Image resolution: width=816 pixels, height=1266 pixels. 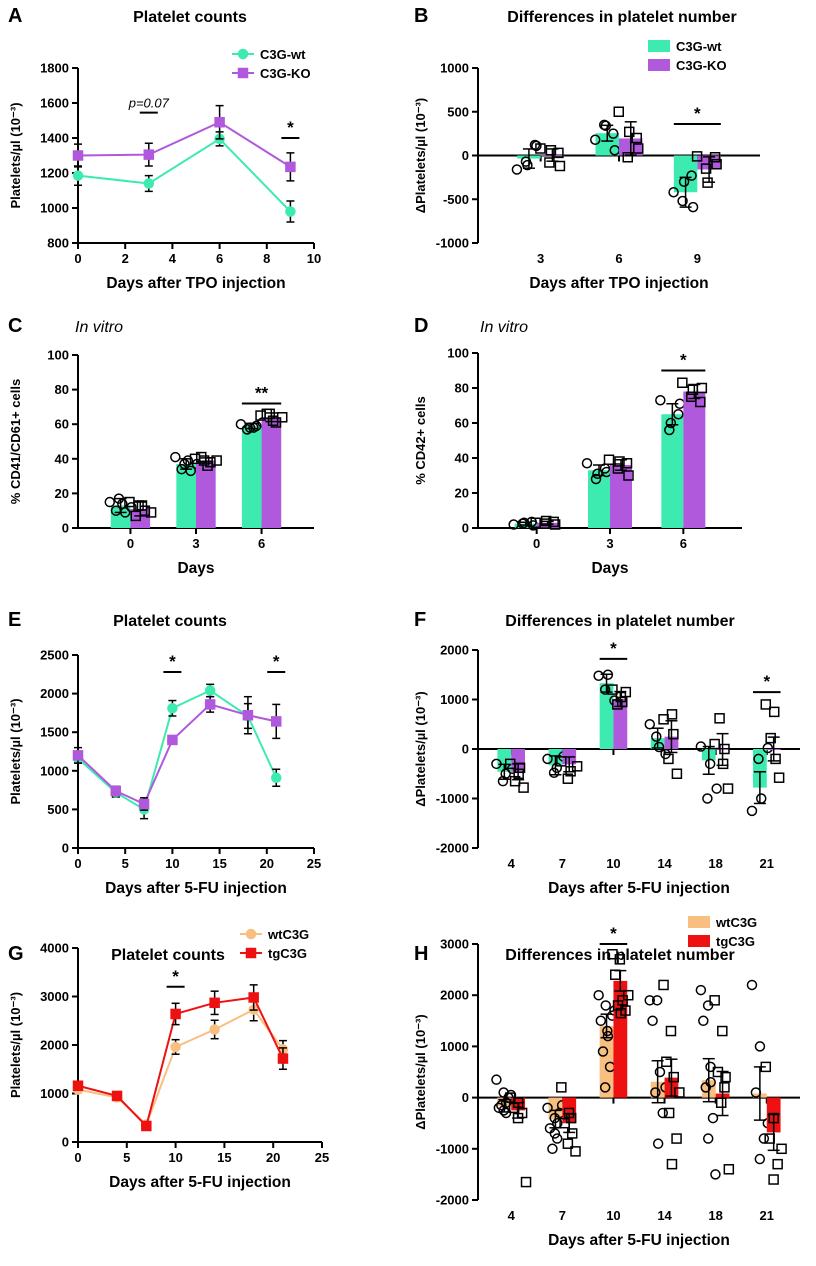 I want to click on x-tick-label: 0, so click(x=77, y=863).